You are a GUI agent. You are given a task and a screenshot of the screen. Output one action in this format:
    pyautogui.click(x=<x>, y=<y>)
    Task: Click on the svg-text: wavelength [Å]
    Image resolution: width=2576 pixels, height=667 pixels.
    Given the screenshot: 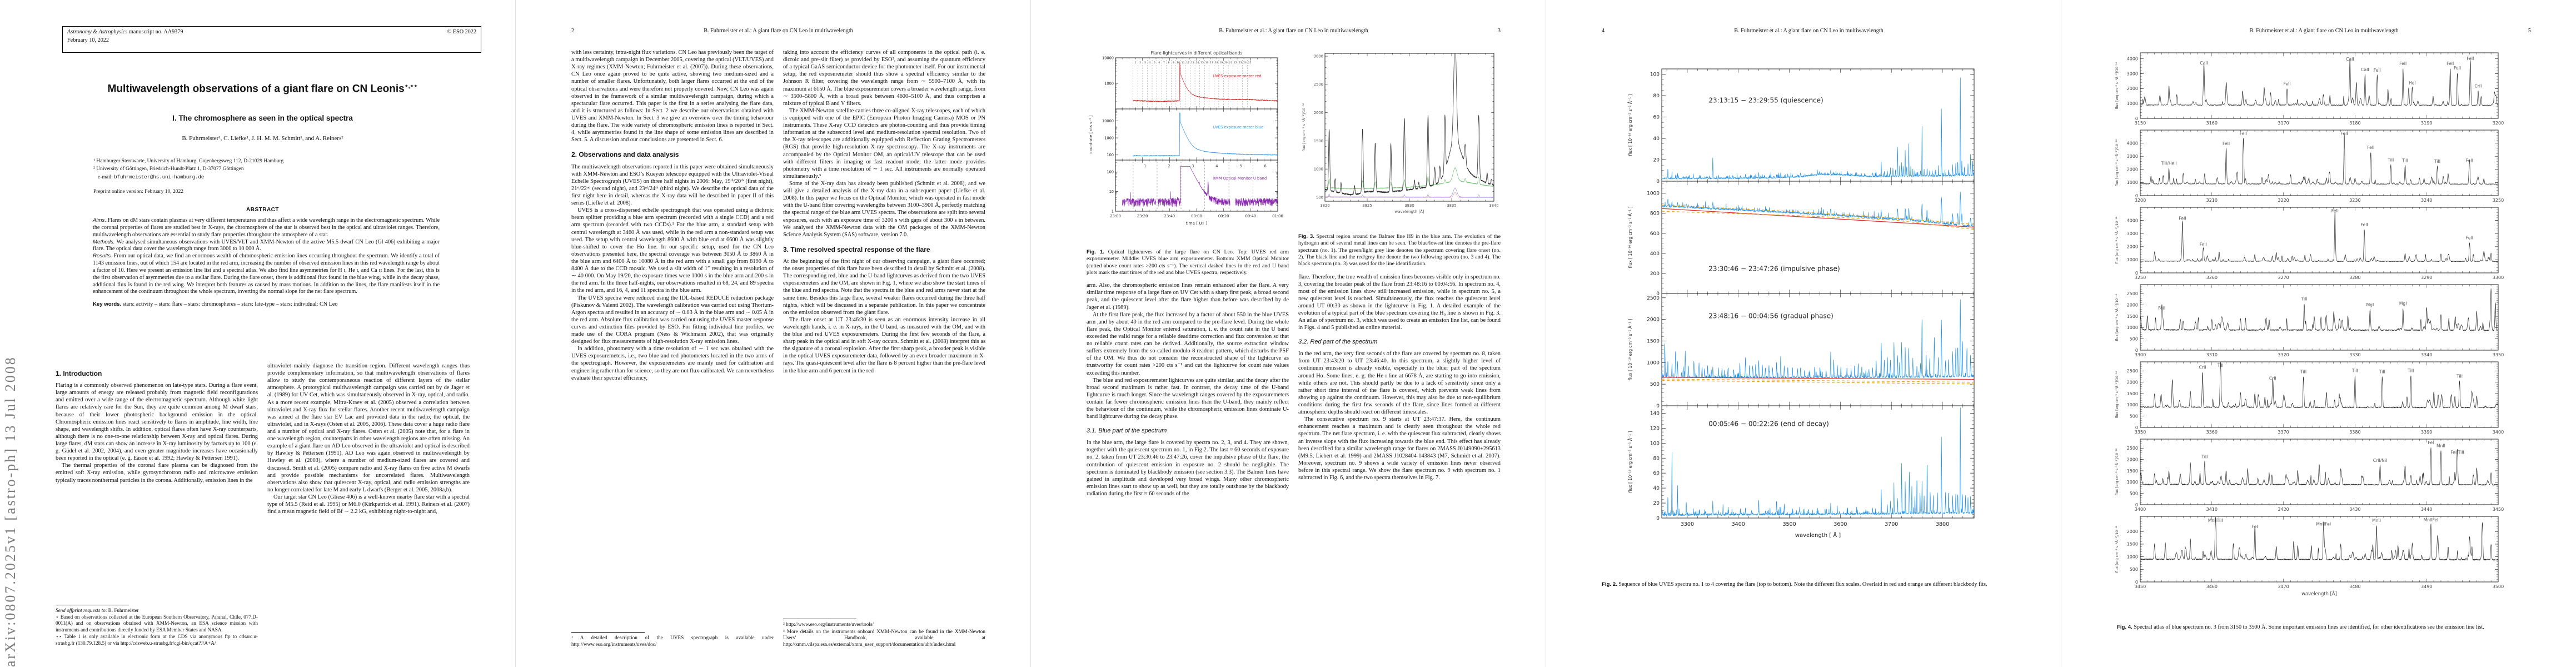 What is the action you would take?
    pyautogui.click(x=2319, y=593)
    